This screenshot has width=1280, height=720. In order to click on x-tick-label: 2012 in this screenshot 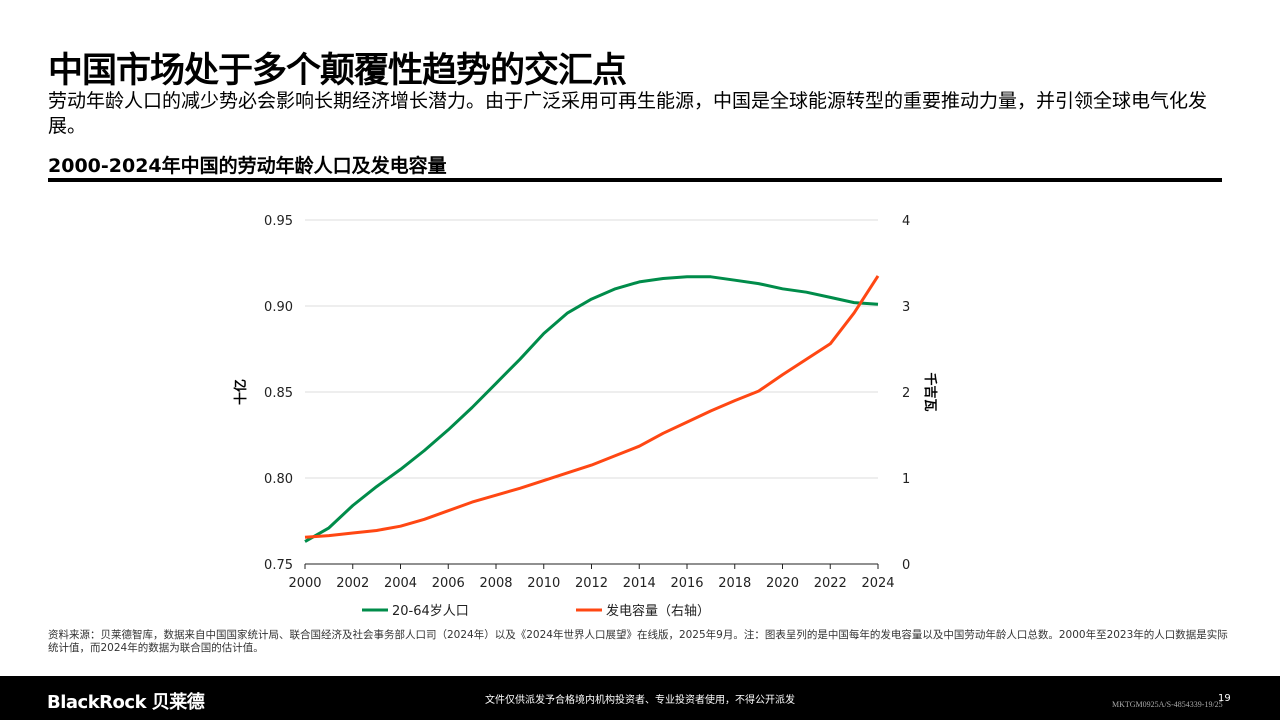, I will do `click(591, 583)`.